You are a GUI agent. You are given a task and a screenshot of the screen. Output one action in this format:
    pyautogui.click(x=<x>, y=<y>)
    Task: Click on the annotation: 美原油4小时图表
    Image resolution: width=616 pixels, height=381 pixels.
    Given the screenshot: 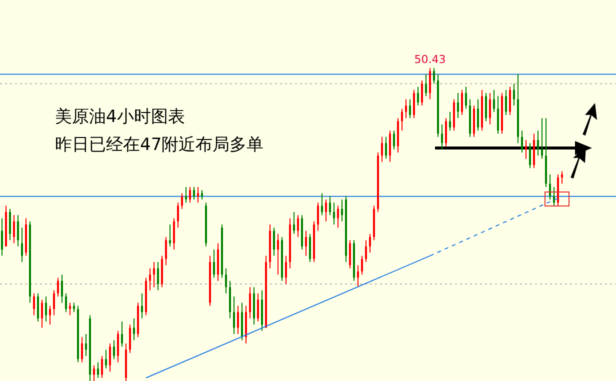 What is the action you would take?
    pyautogui.click(x=120, y=117)
    